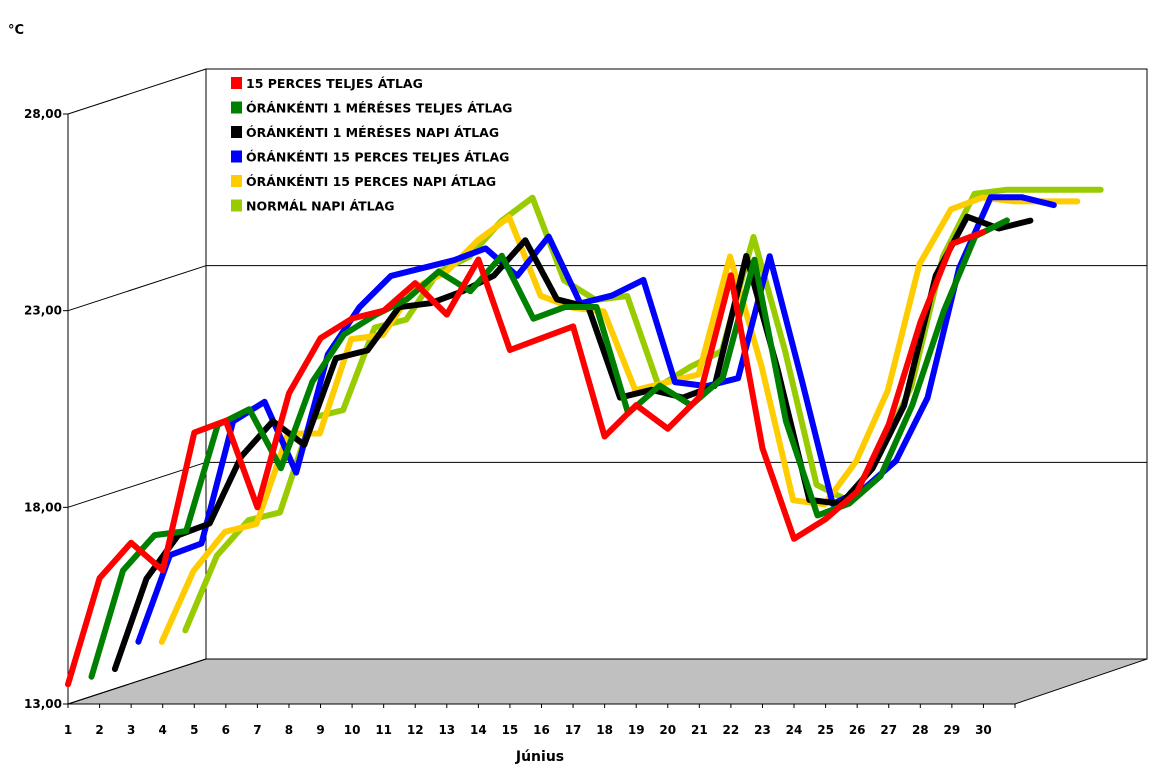 This screenshot has height=765, width=1149. I want to click on x-tick-label: 5, so click(194, 730).